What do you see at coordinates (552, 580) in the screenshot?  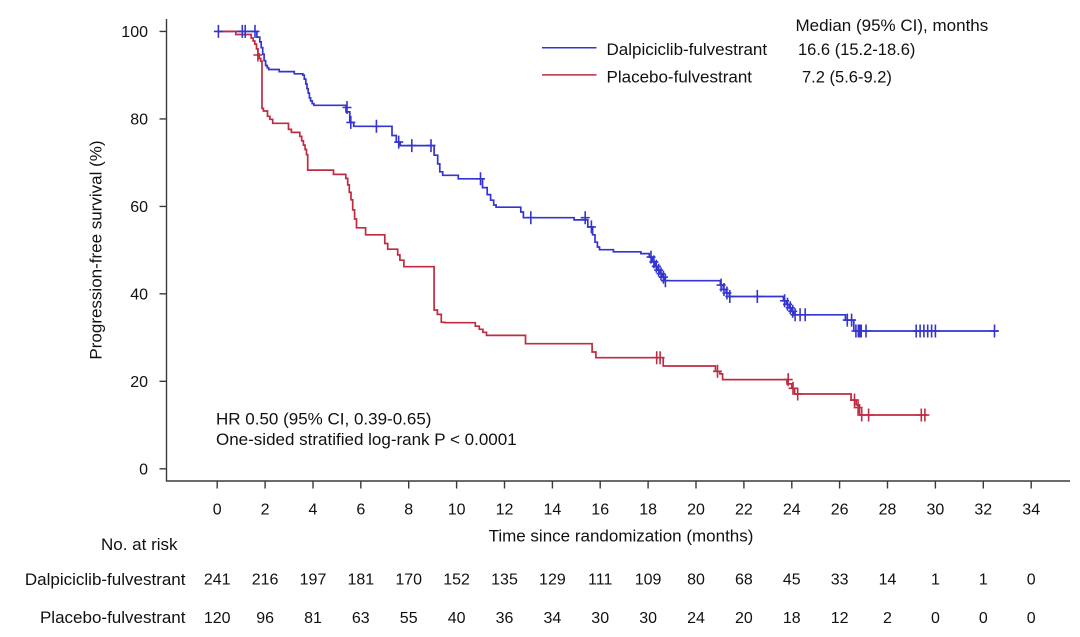 I see `svg-text: 129` at bounding box center [552, 580].